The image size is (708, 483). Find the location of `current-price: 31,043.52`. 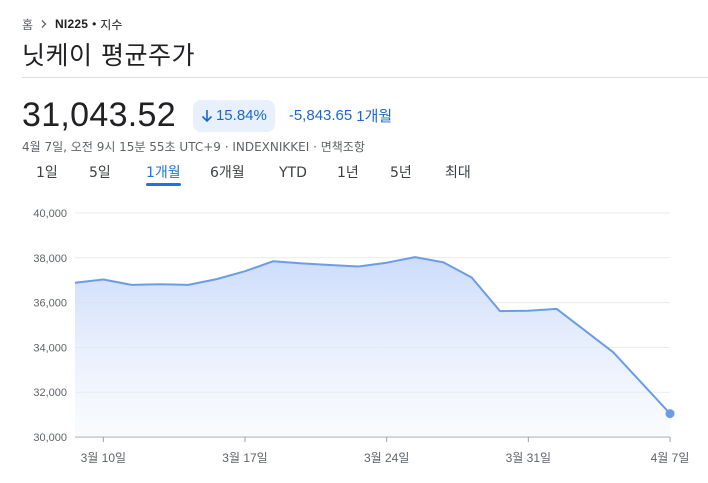

current-price: 31,043.52 is located at coordinates (99, 115).